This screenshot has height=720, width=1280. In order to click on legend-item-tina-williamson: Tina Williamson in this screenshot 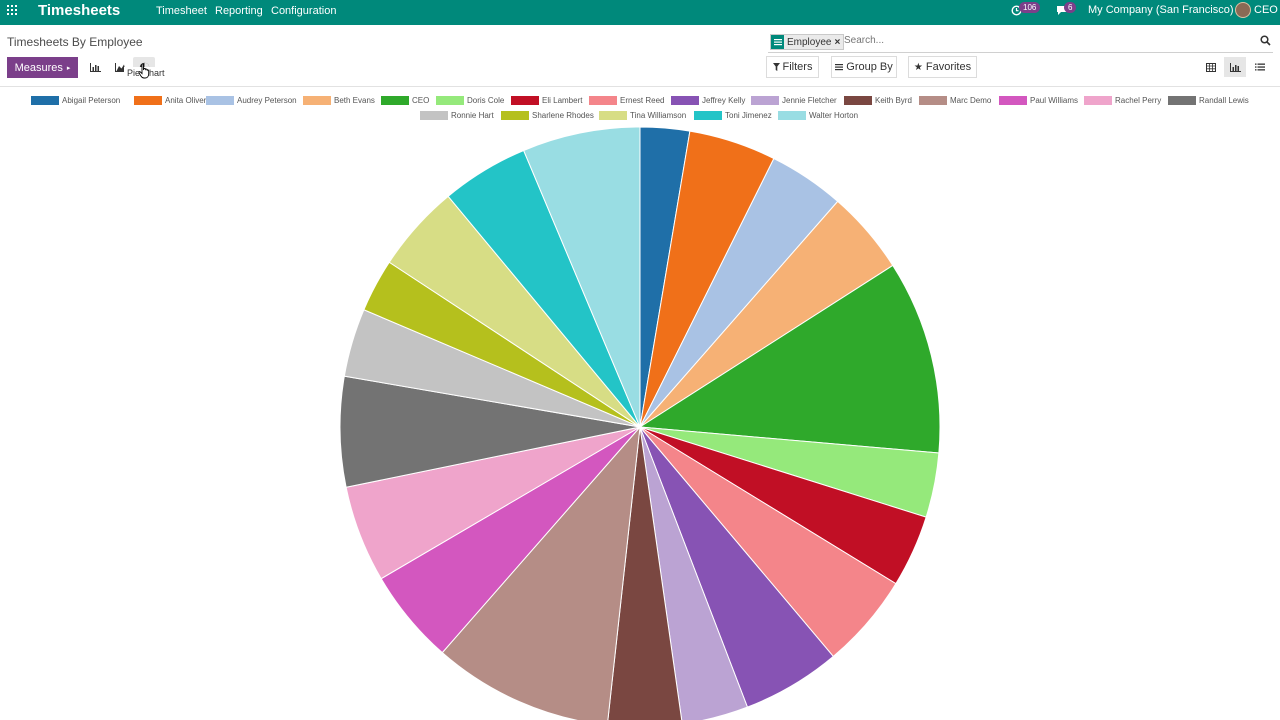, I will do `click(642, 115)`.